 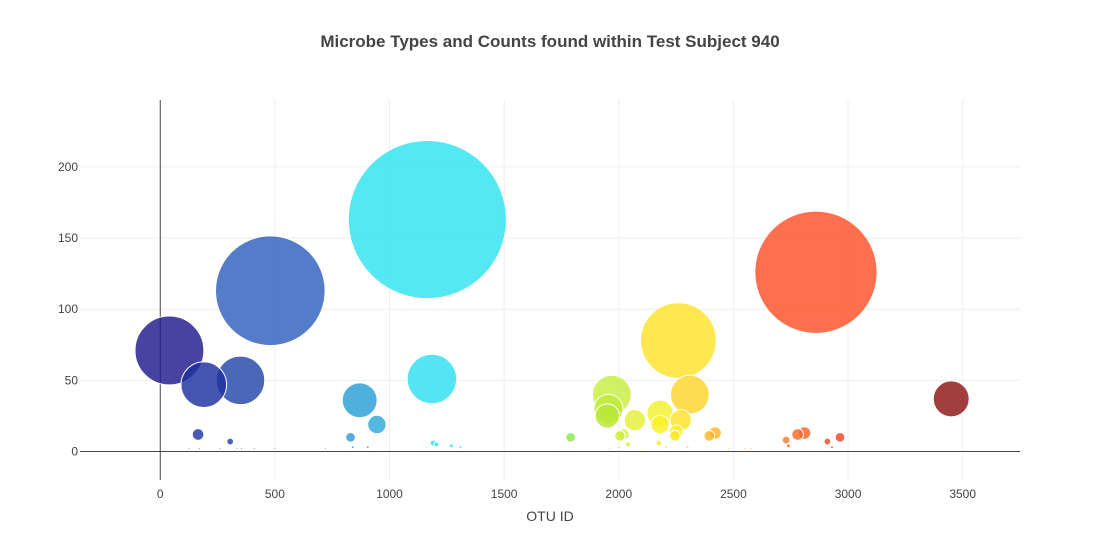 I want to click on x-axis-label: OTU ID, so click(x=550, y=516).